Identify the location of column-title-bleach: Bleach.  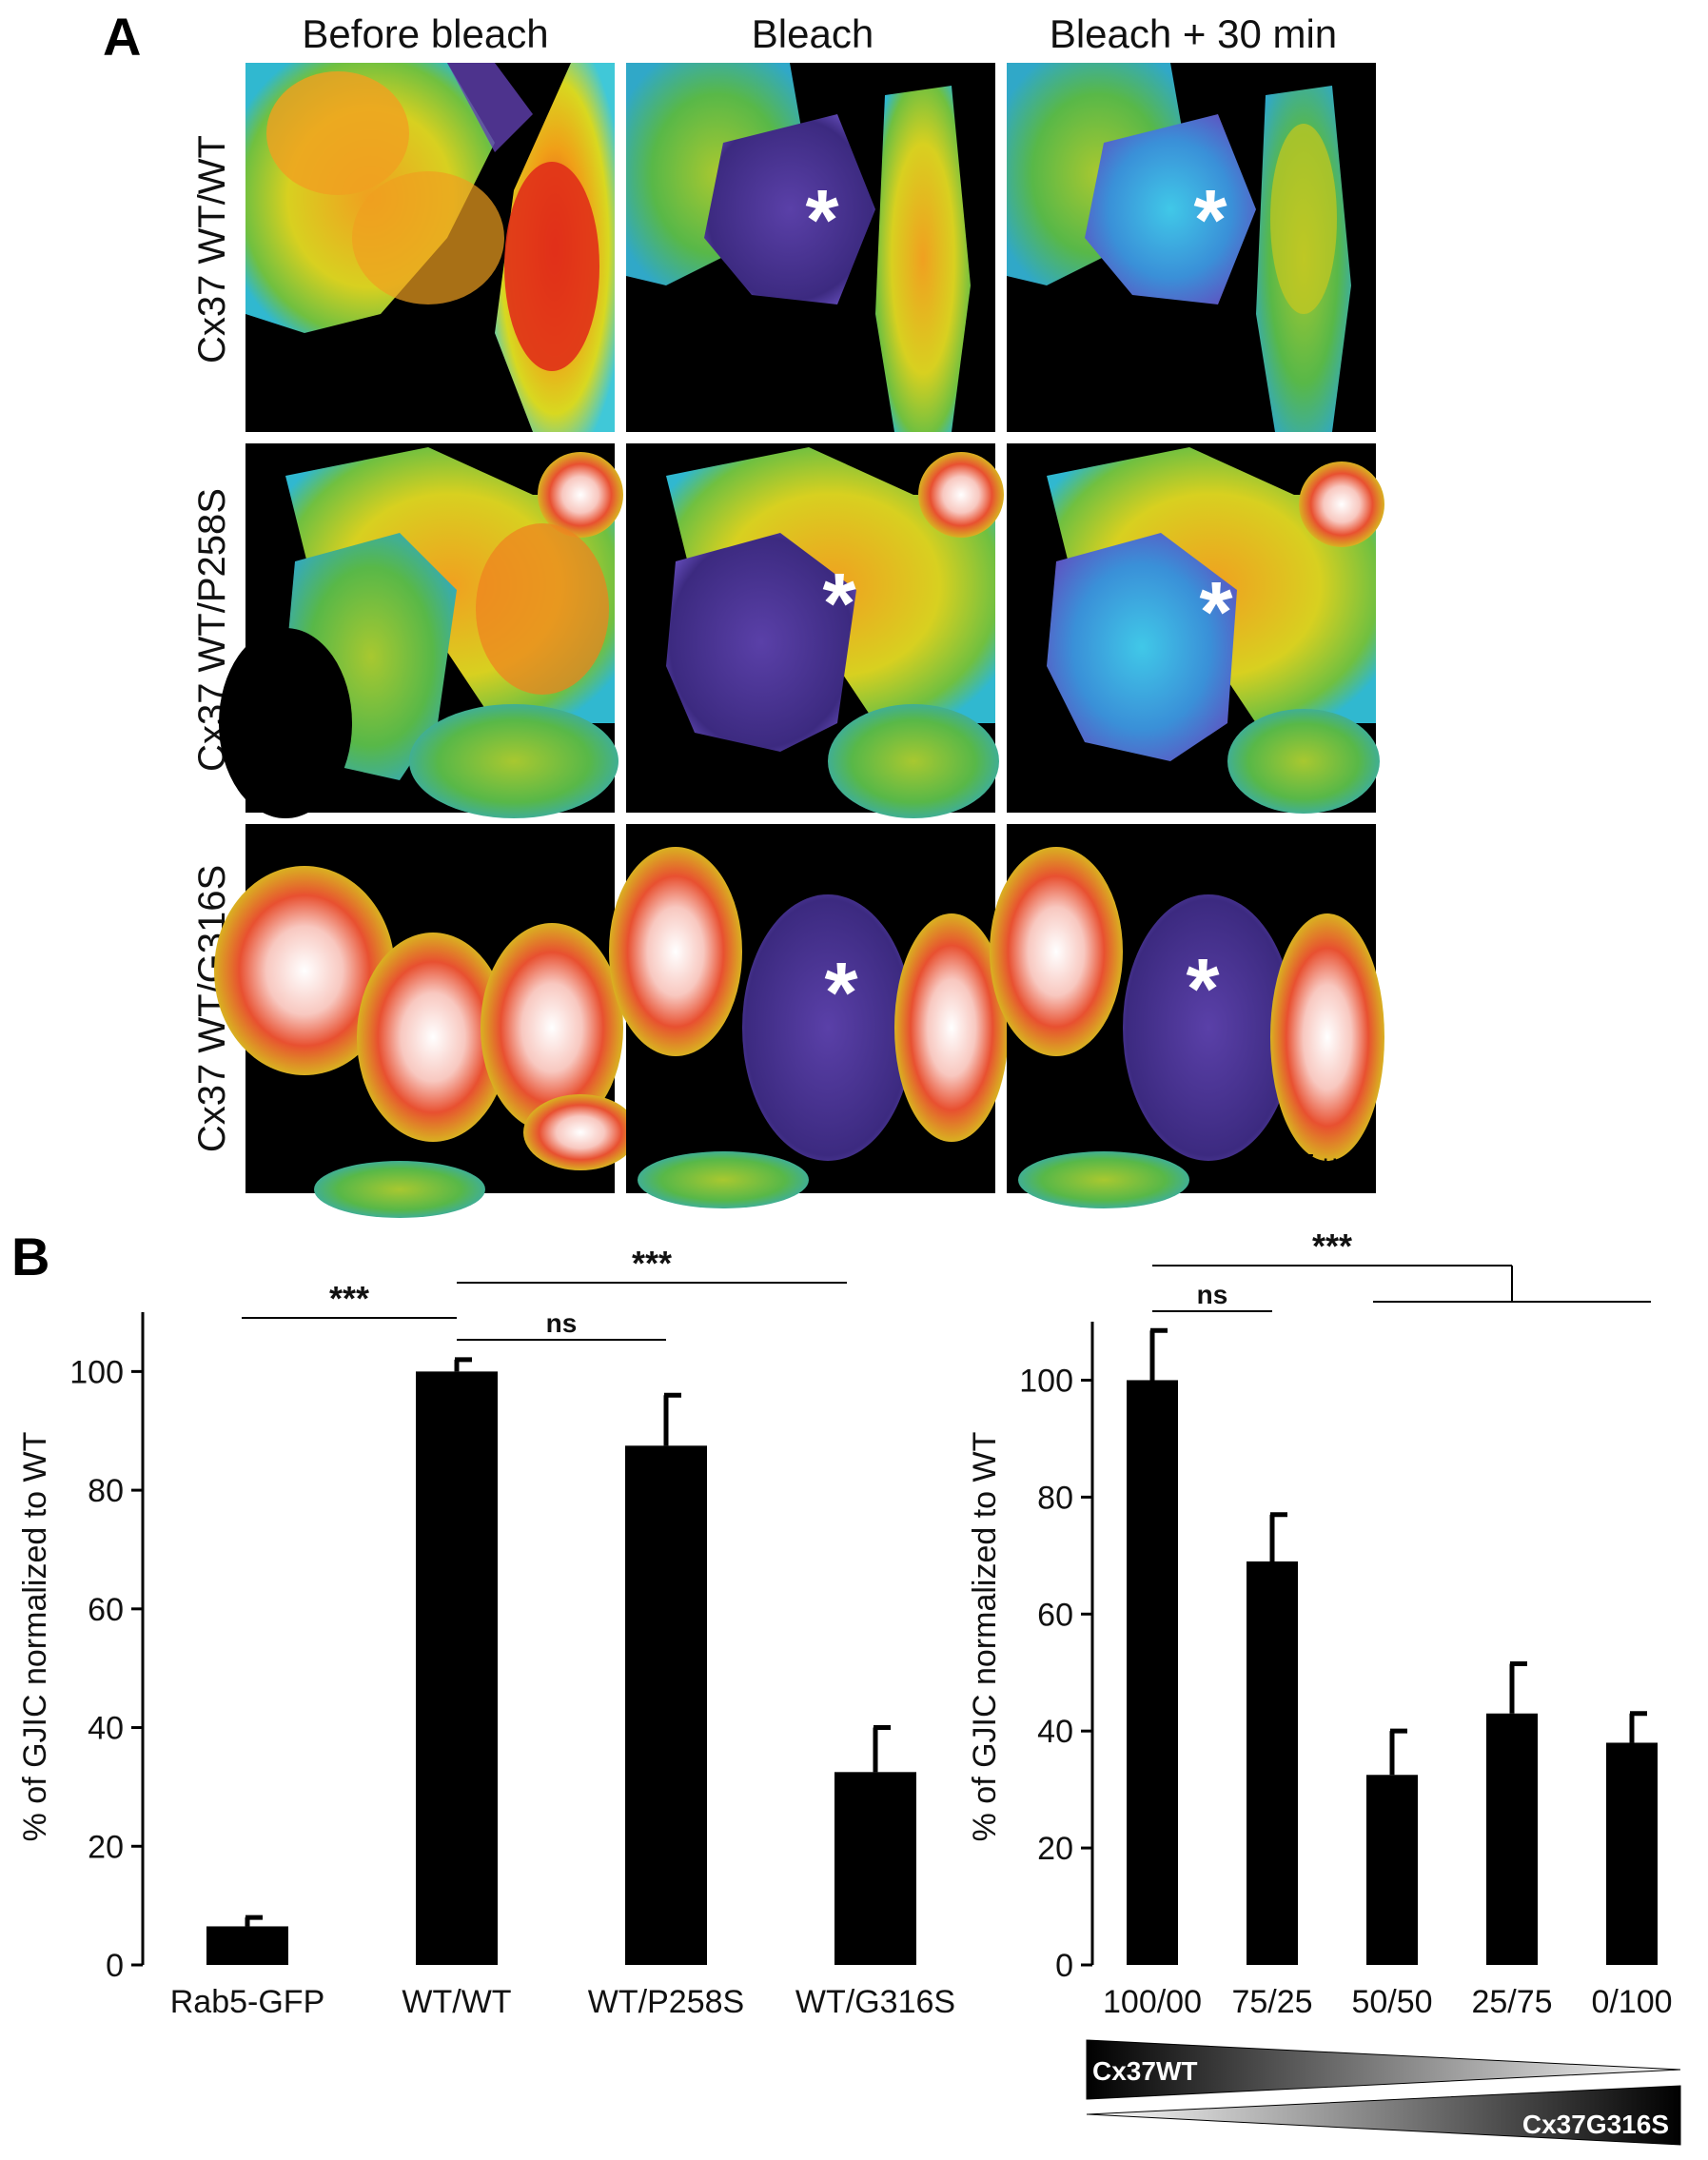
(813, 33).